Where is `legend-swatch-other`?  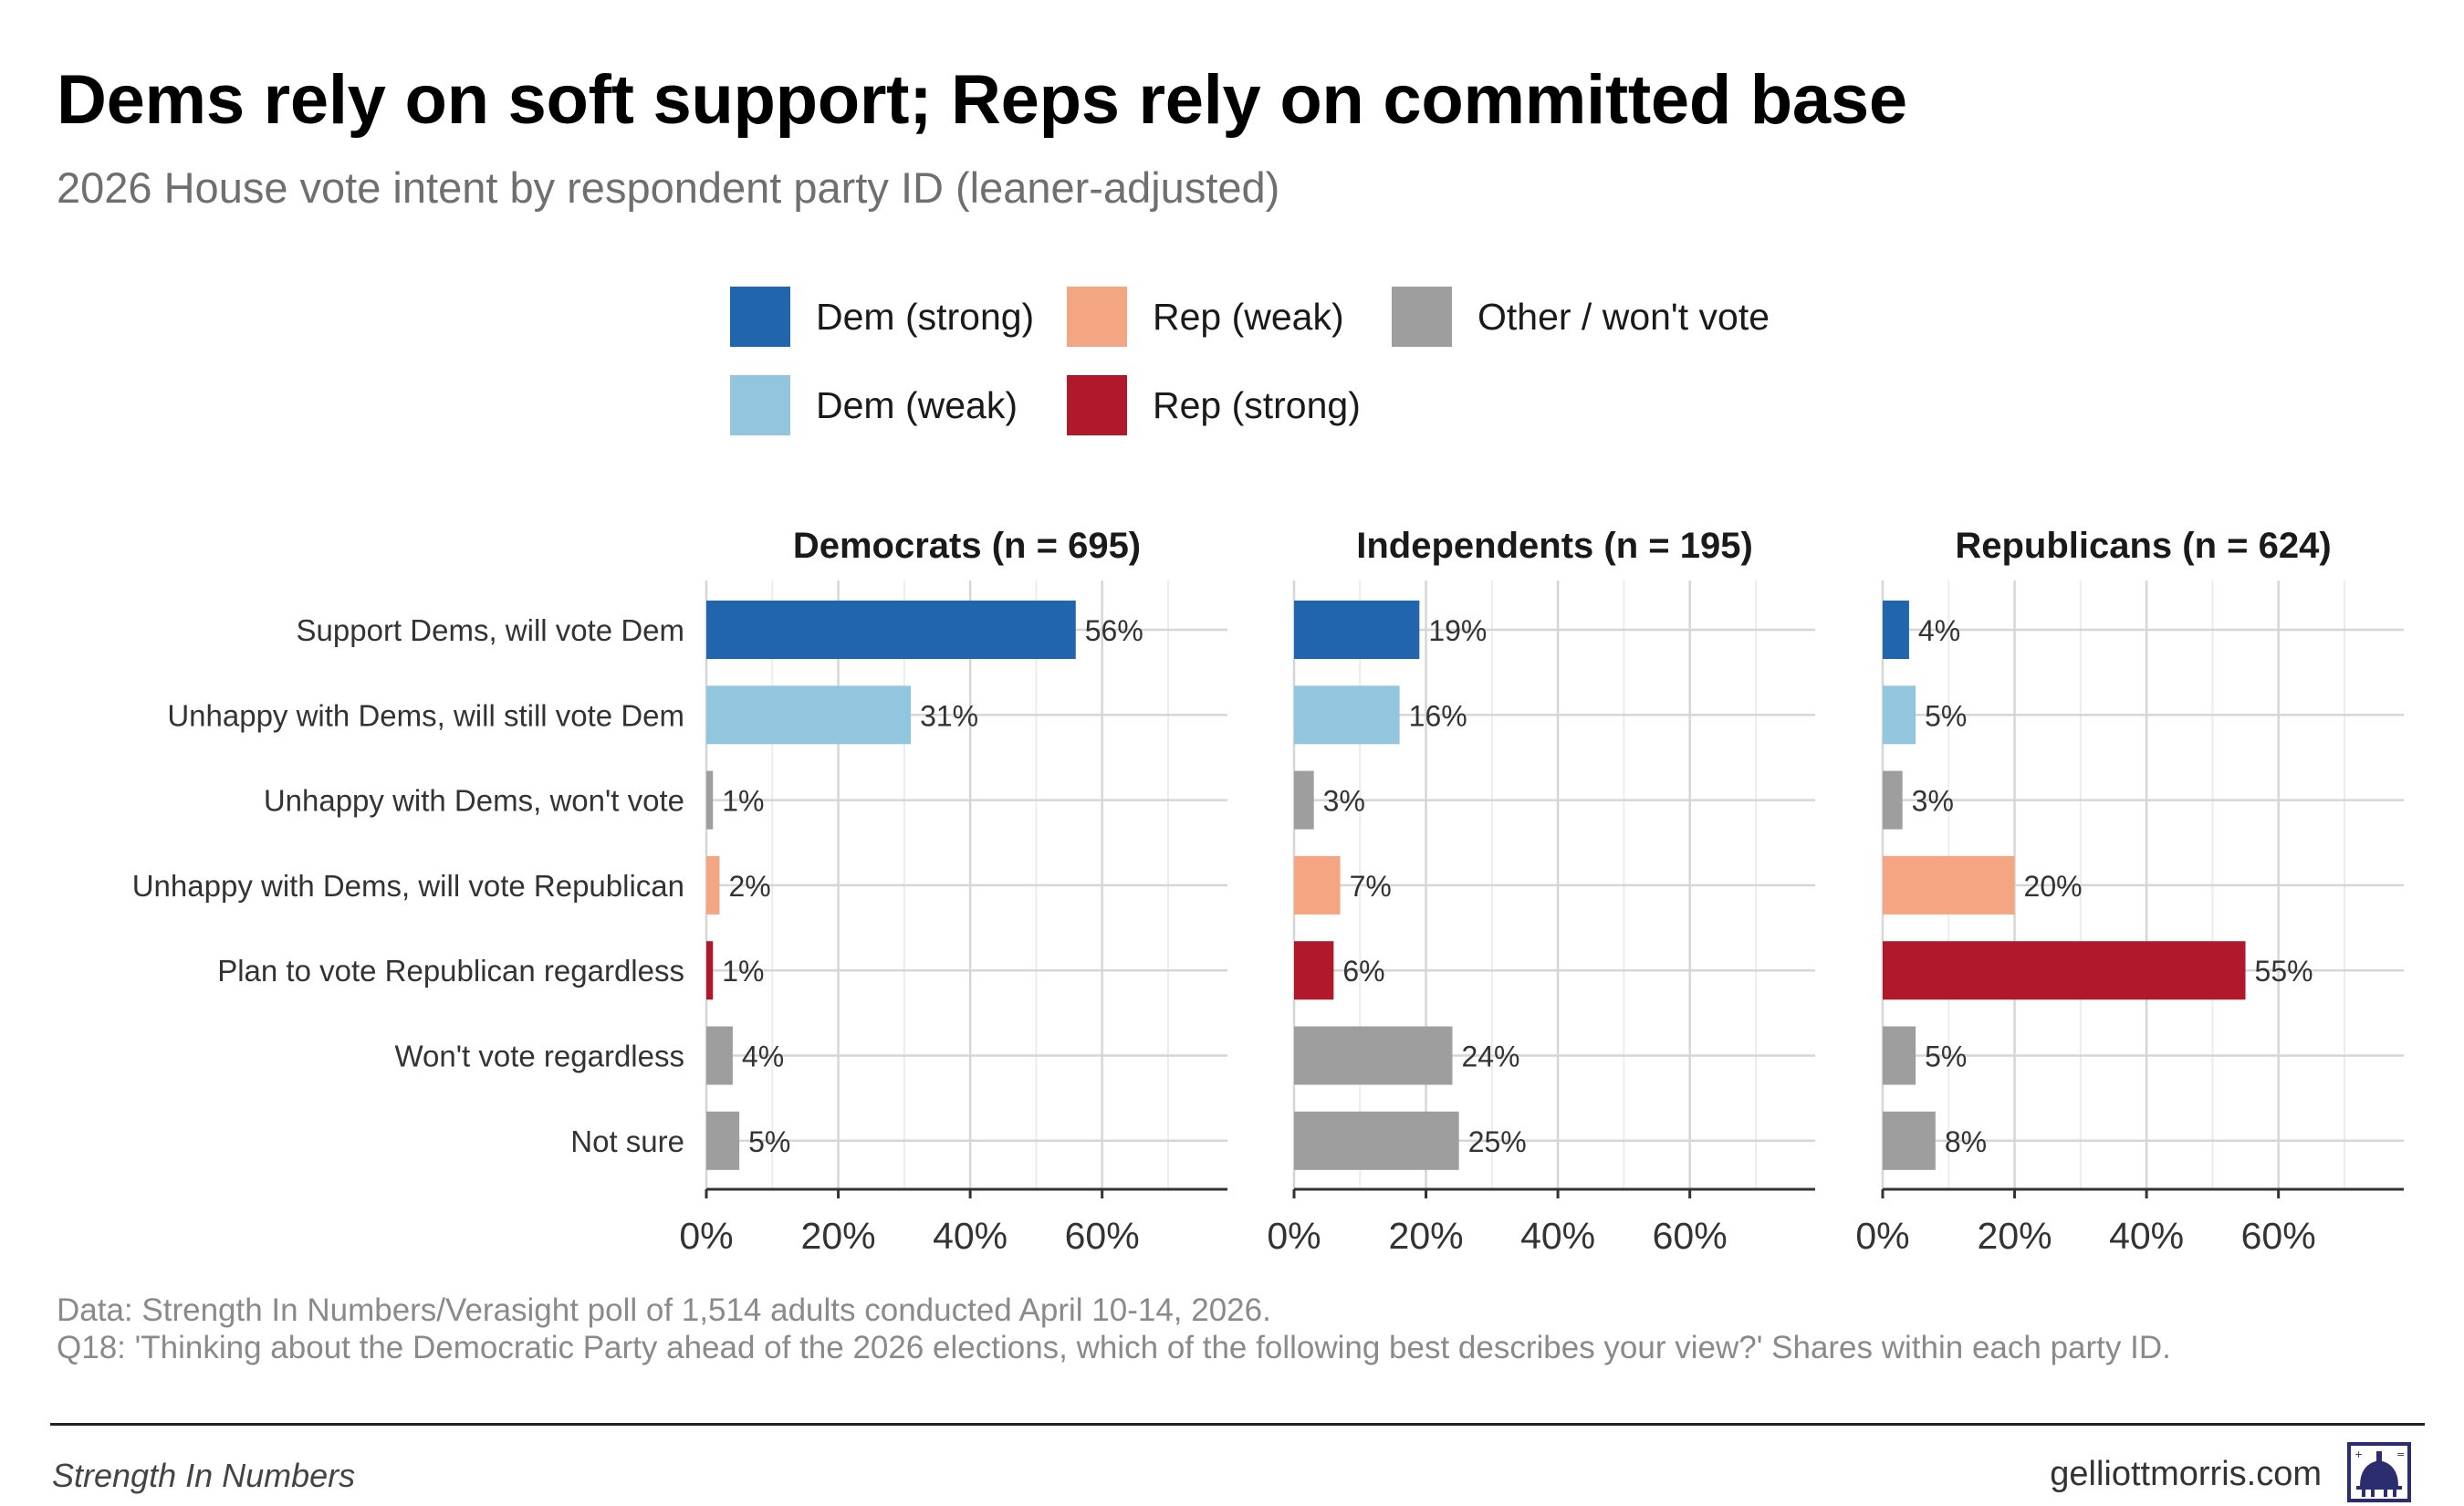 legend-swatch-other is located at coordinates (1422, 317).